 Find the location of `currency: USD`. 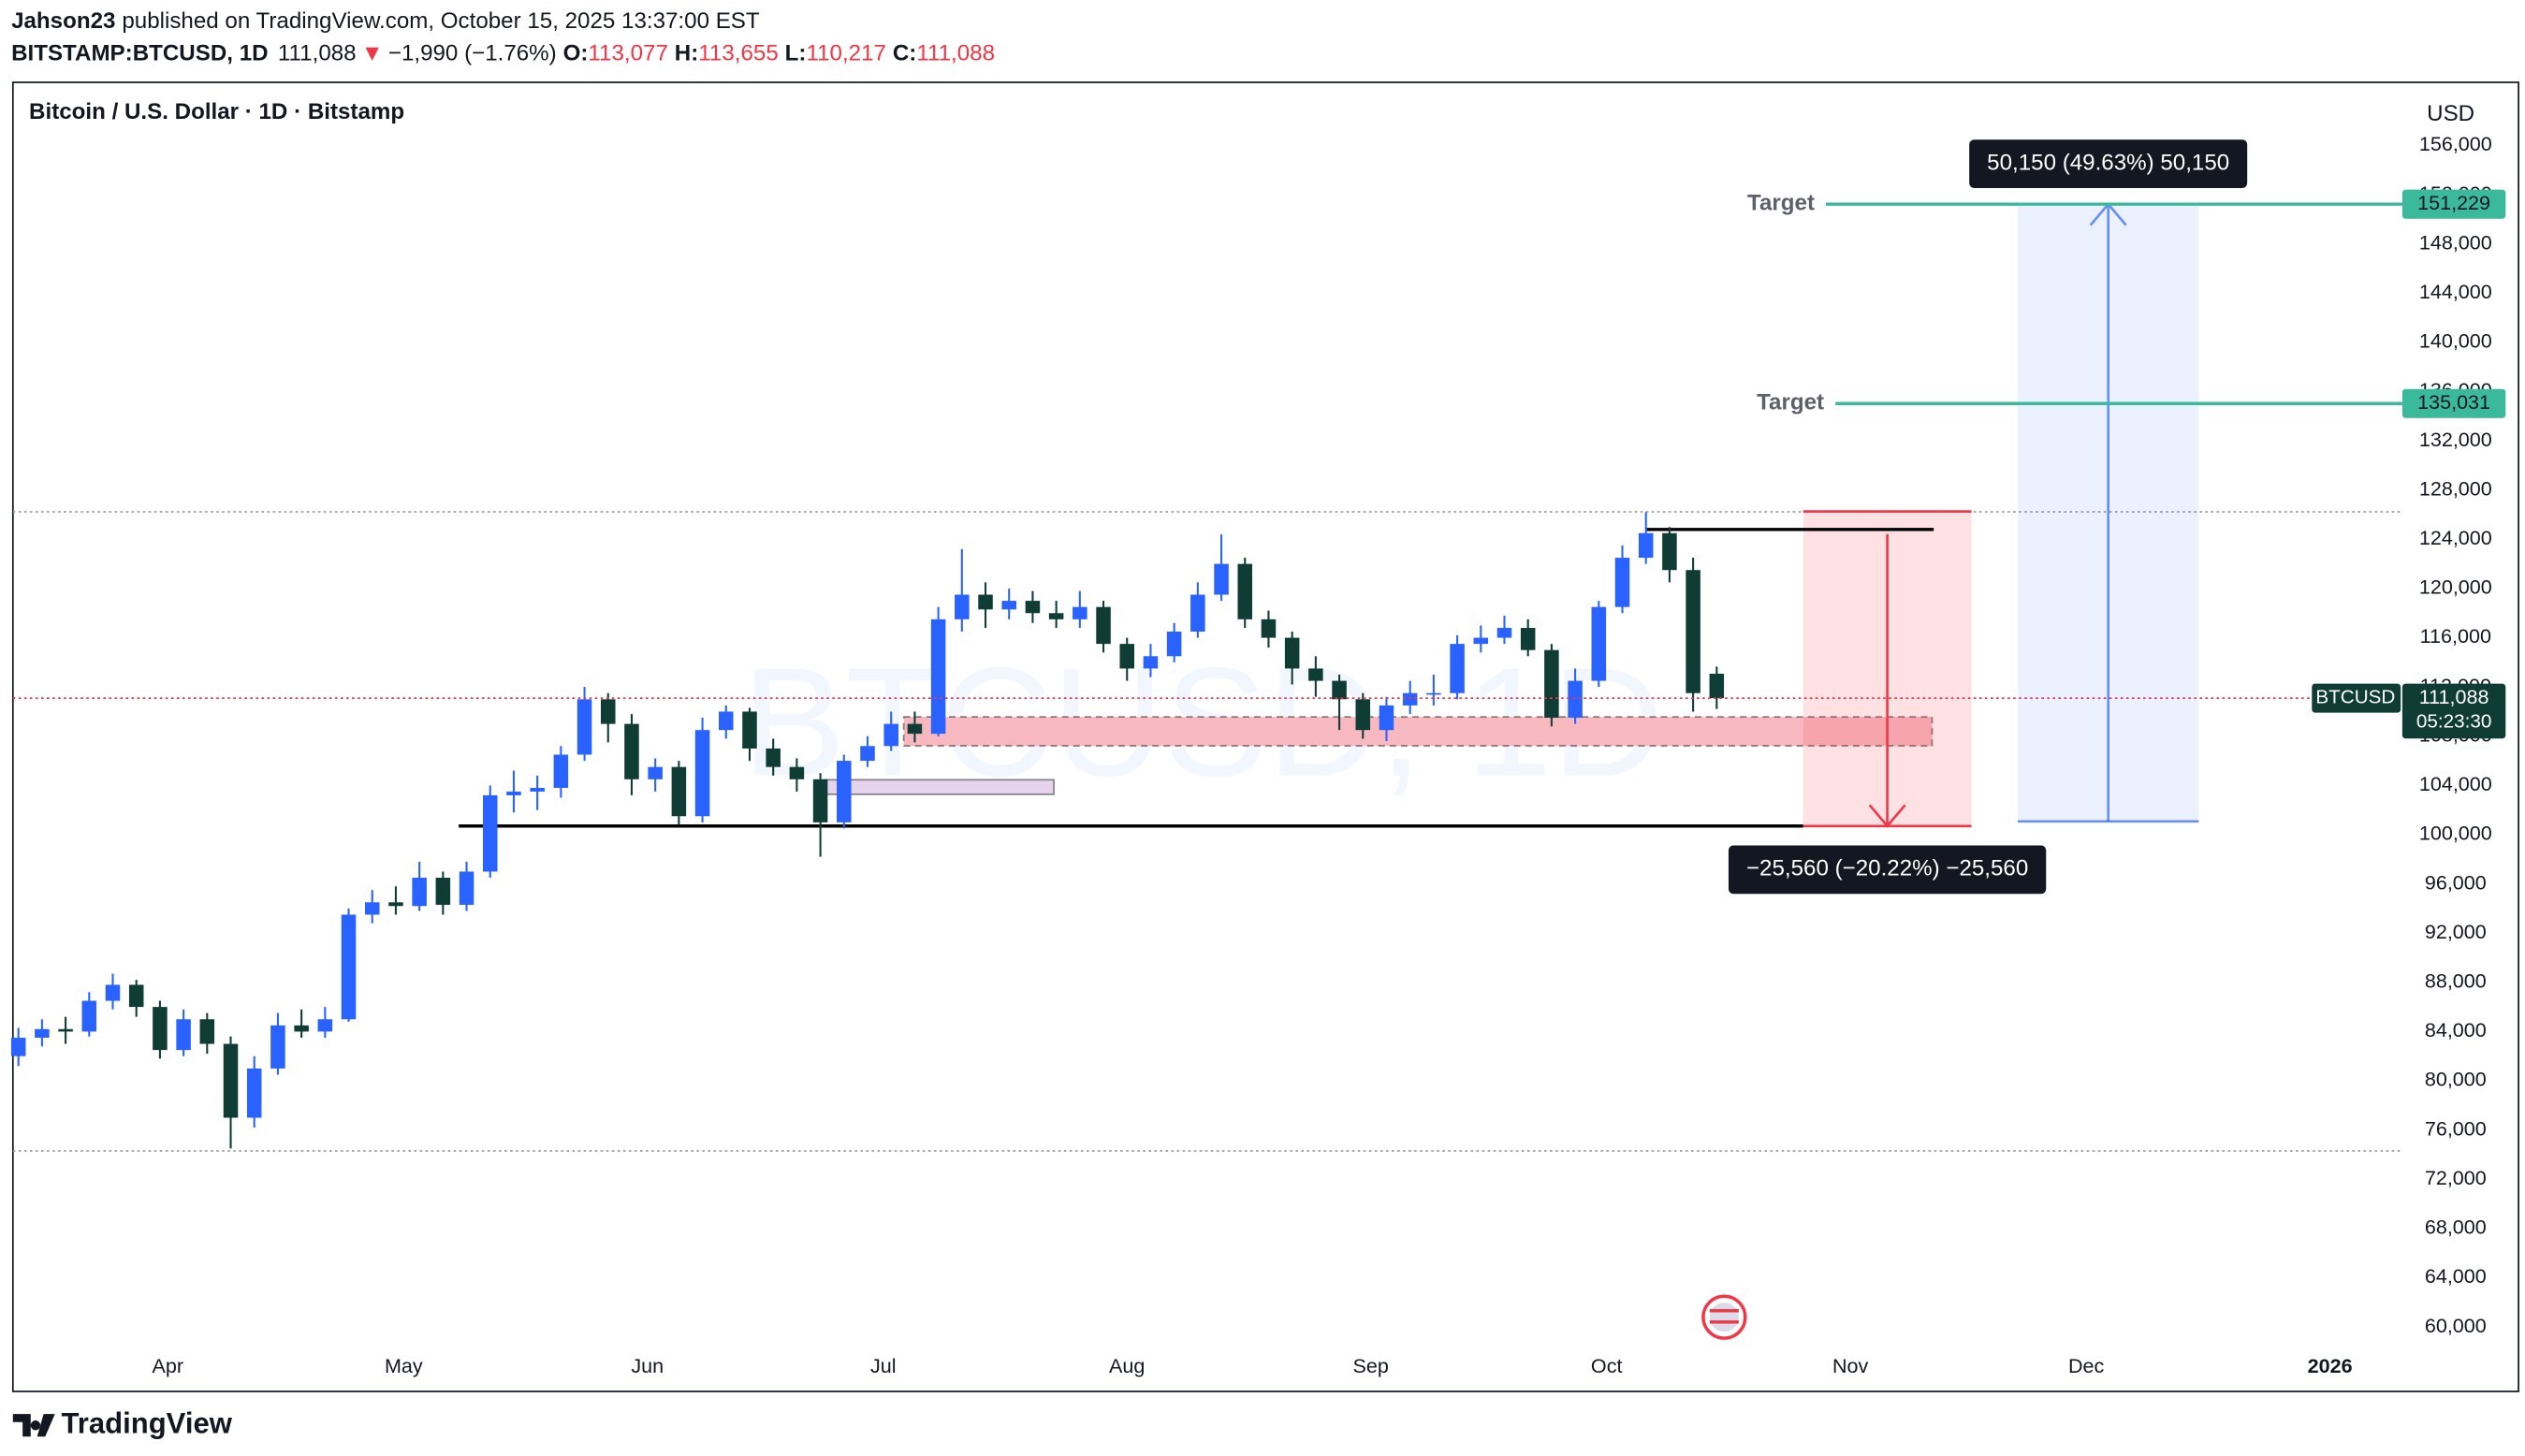

currency: USD is located at coordinates (2451, 113).